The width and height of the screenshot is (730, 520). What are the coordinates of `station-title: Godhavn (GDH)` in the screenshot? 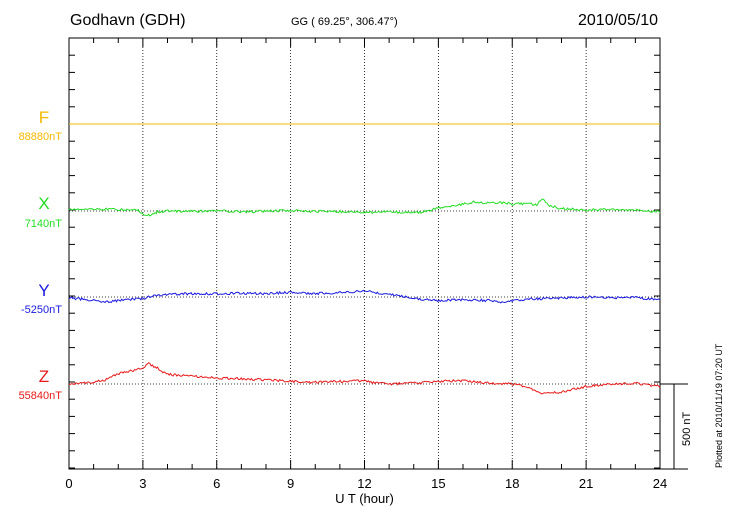 It's located at (128, 20).